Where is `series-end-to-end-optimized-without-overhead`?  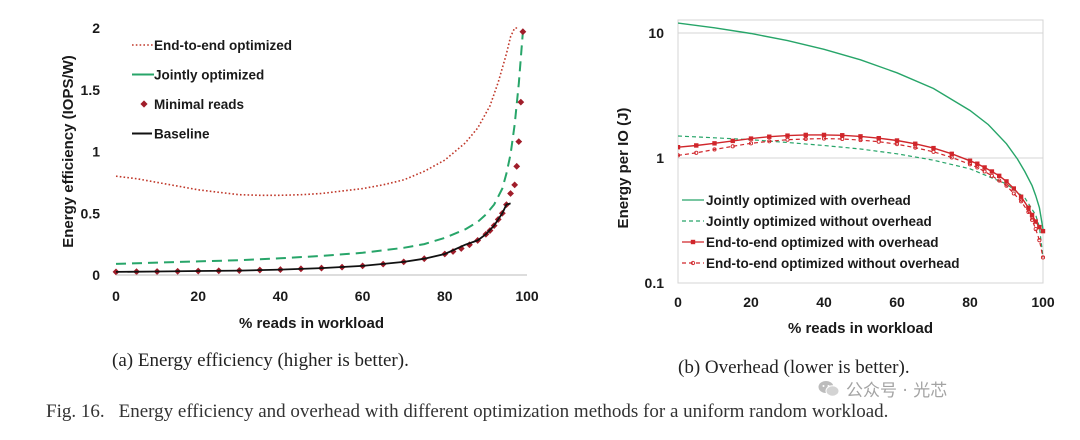 series-end-to-end-optimized-without-overhead is located at coordinates (862, 198).